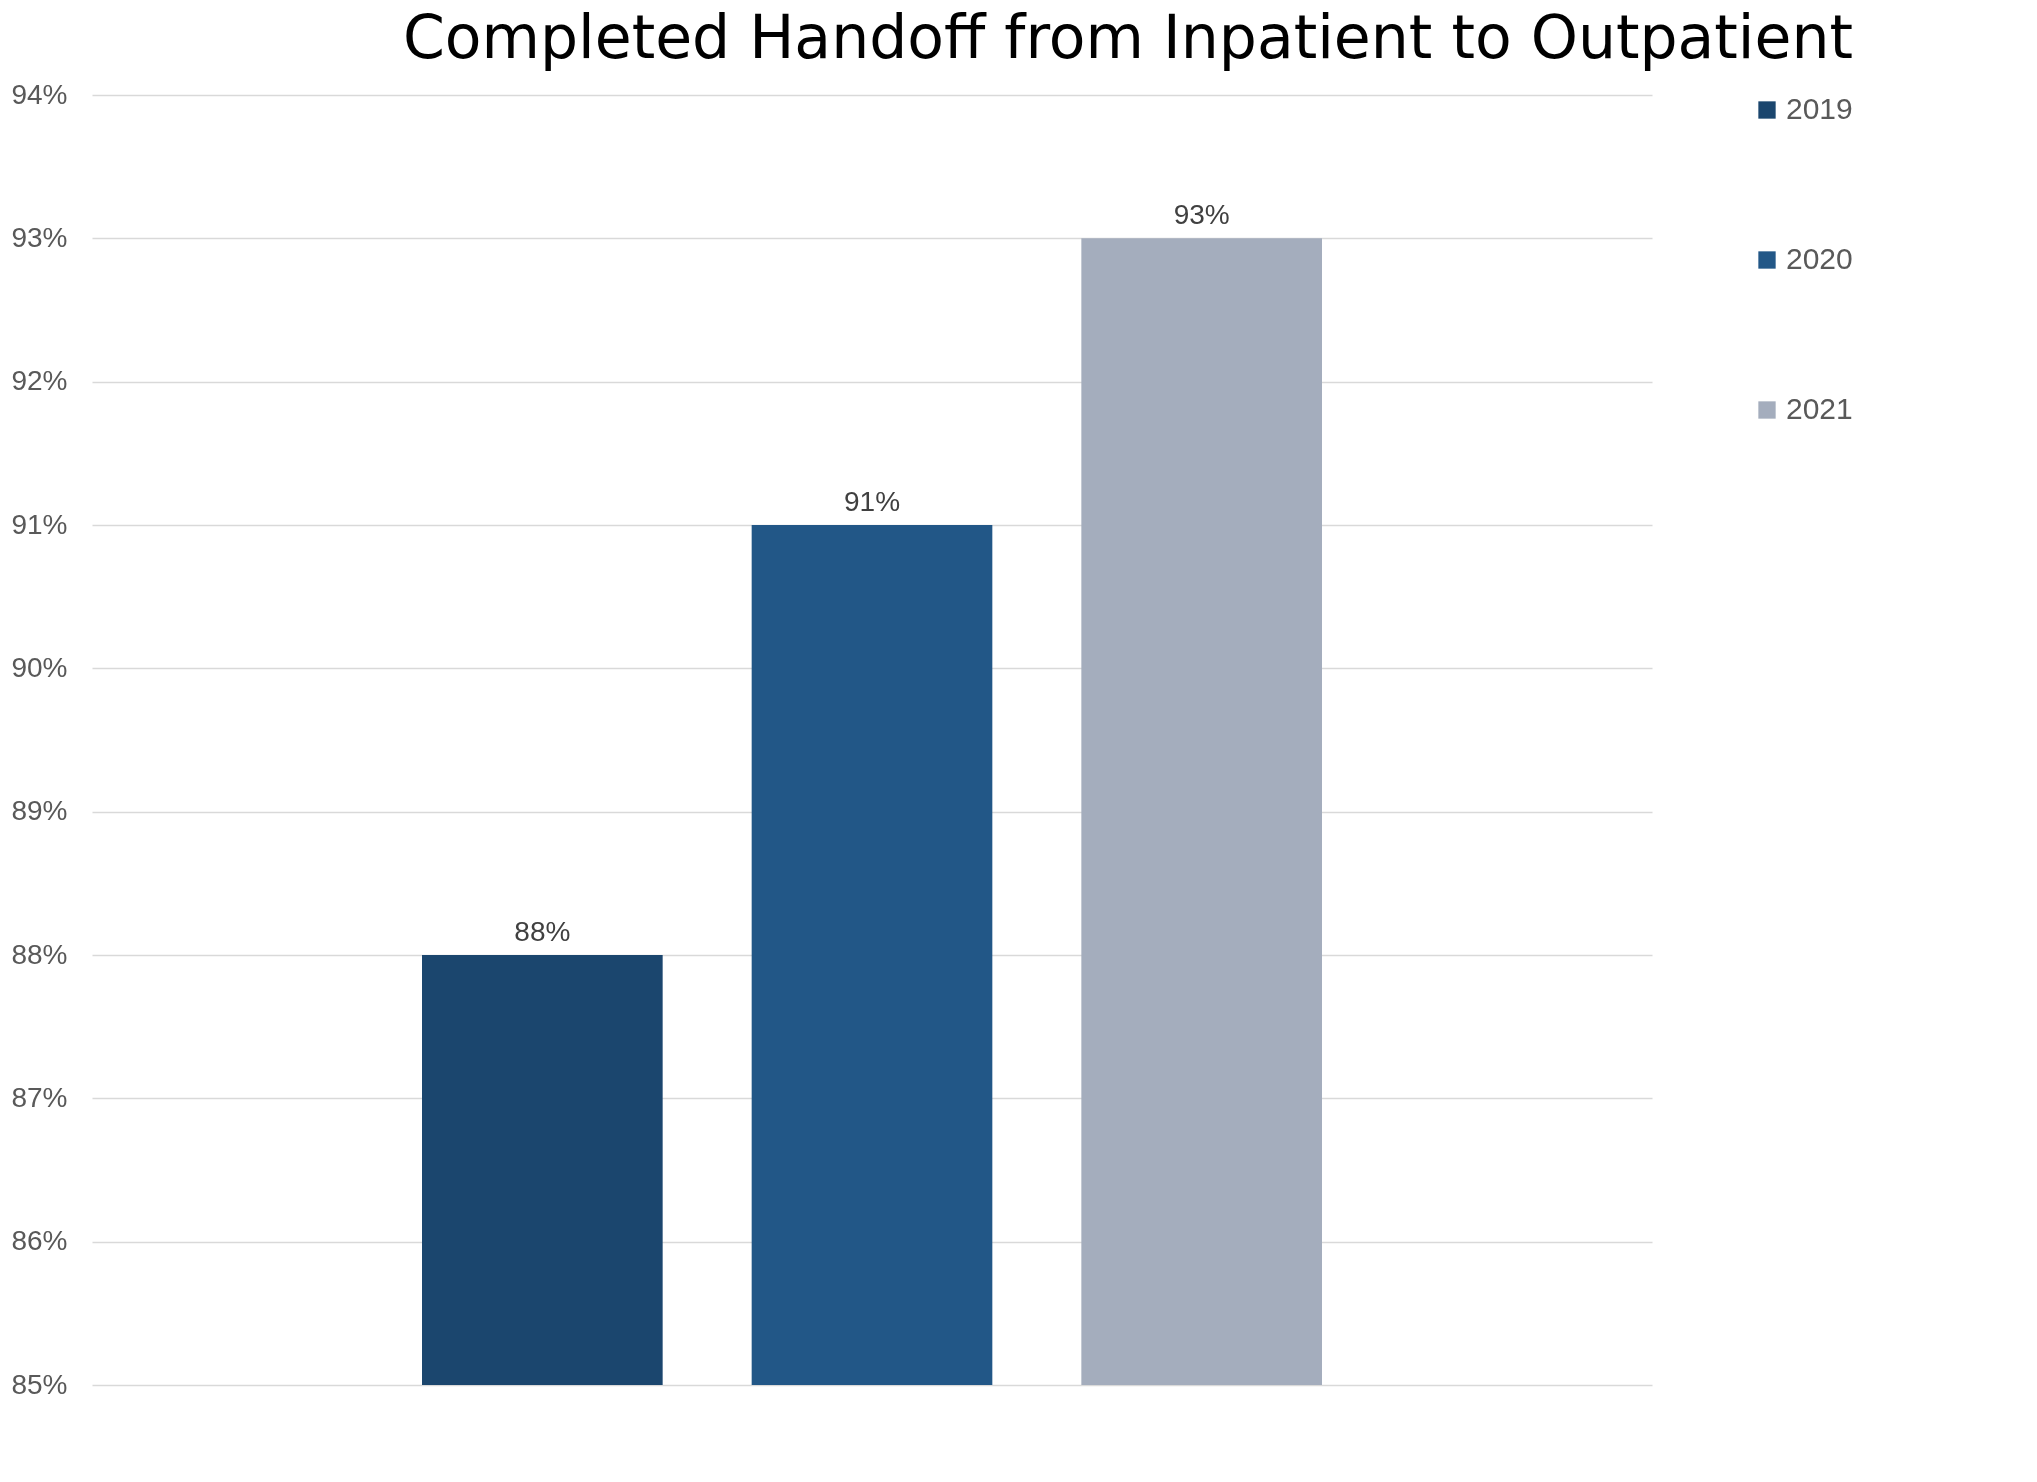  I want to click on data-label: 93%, so click(1201, 215).